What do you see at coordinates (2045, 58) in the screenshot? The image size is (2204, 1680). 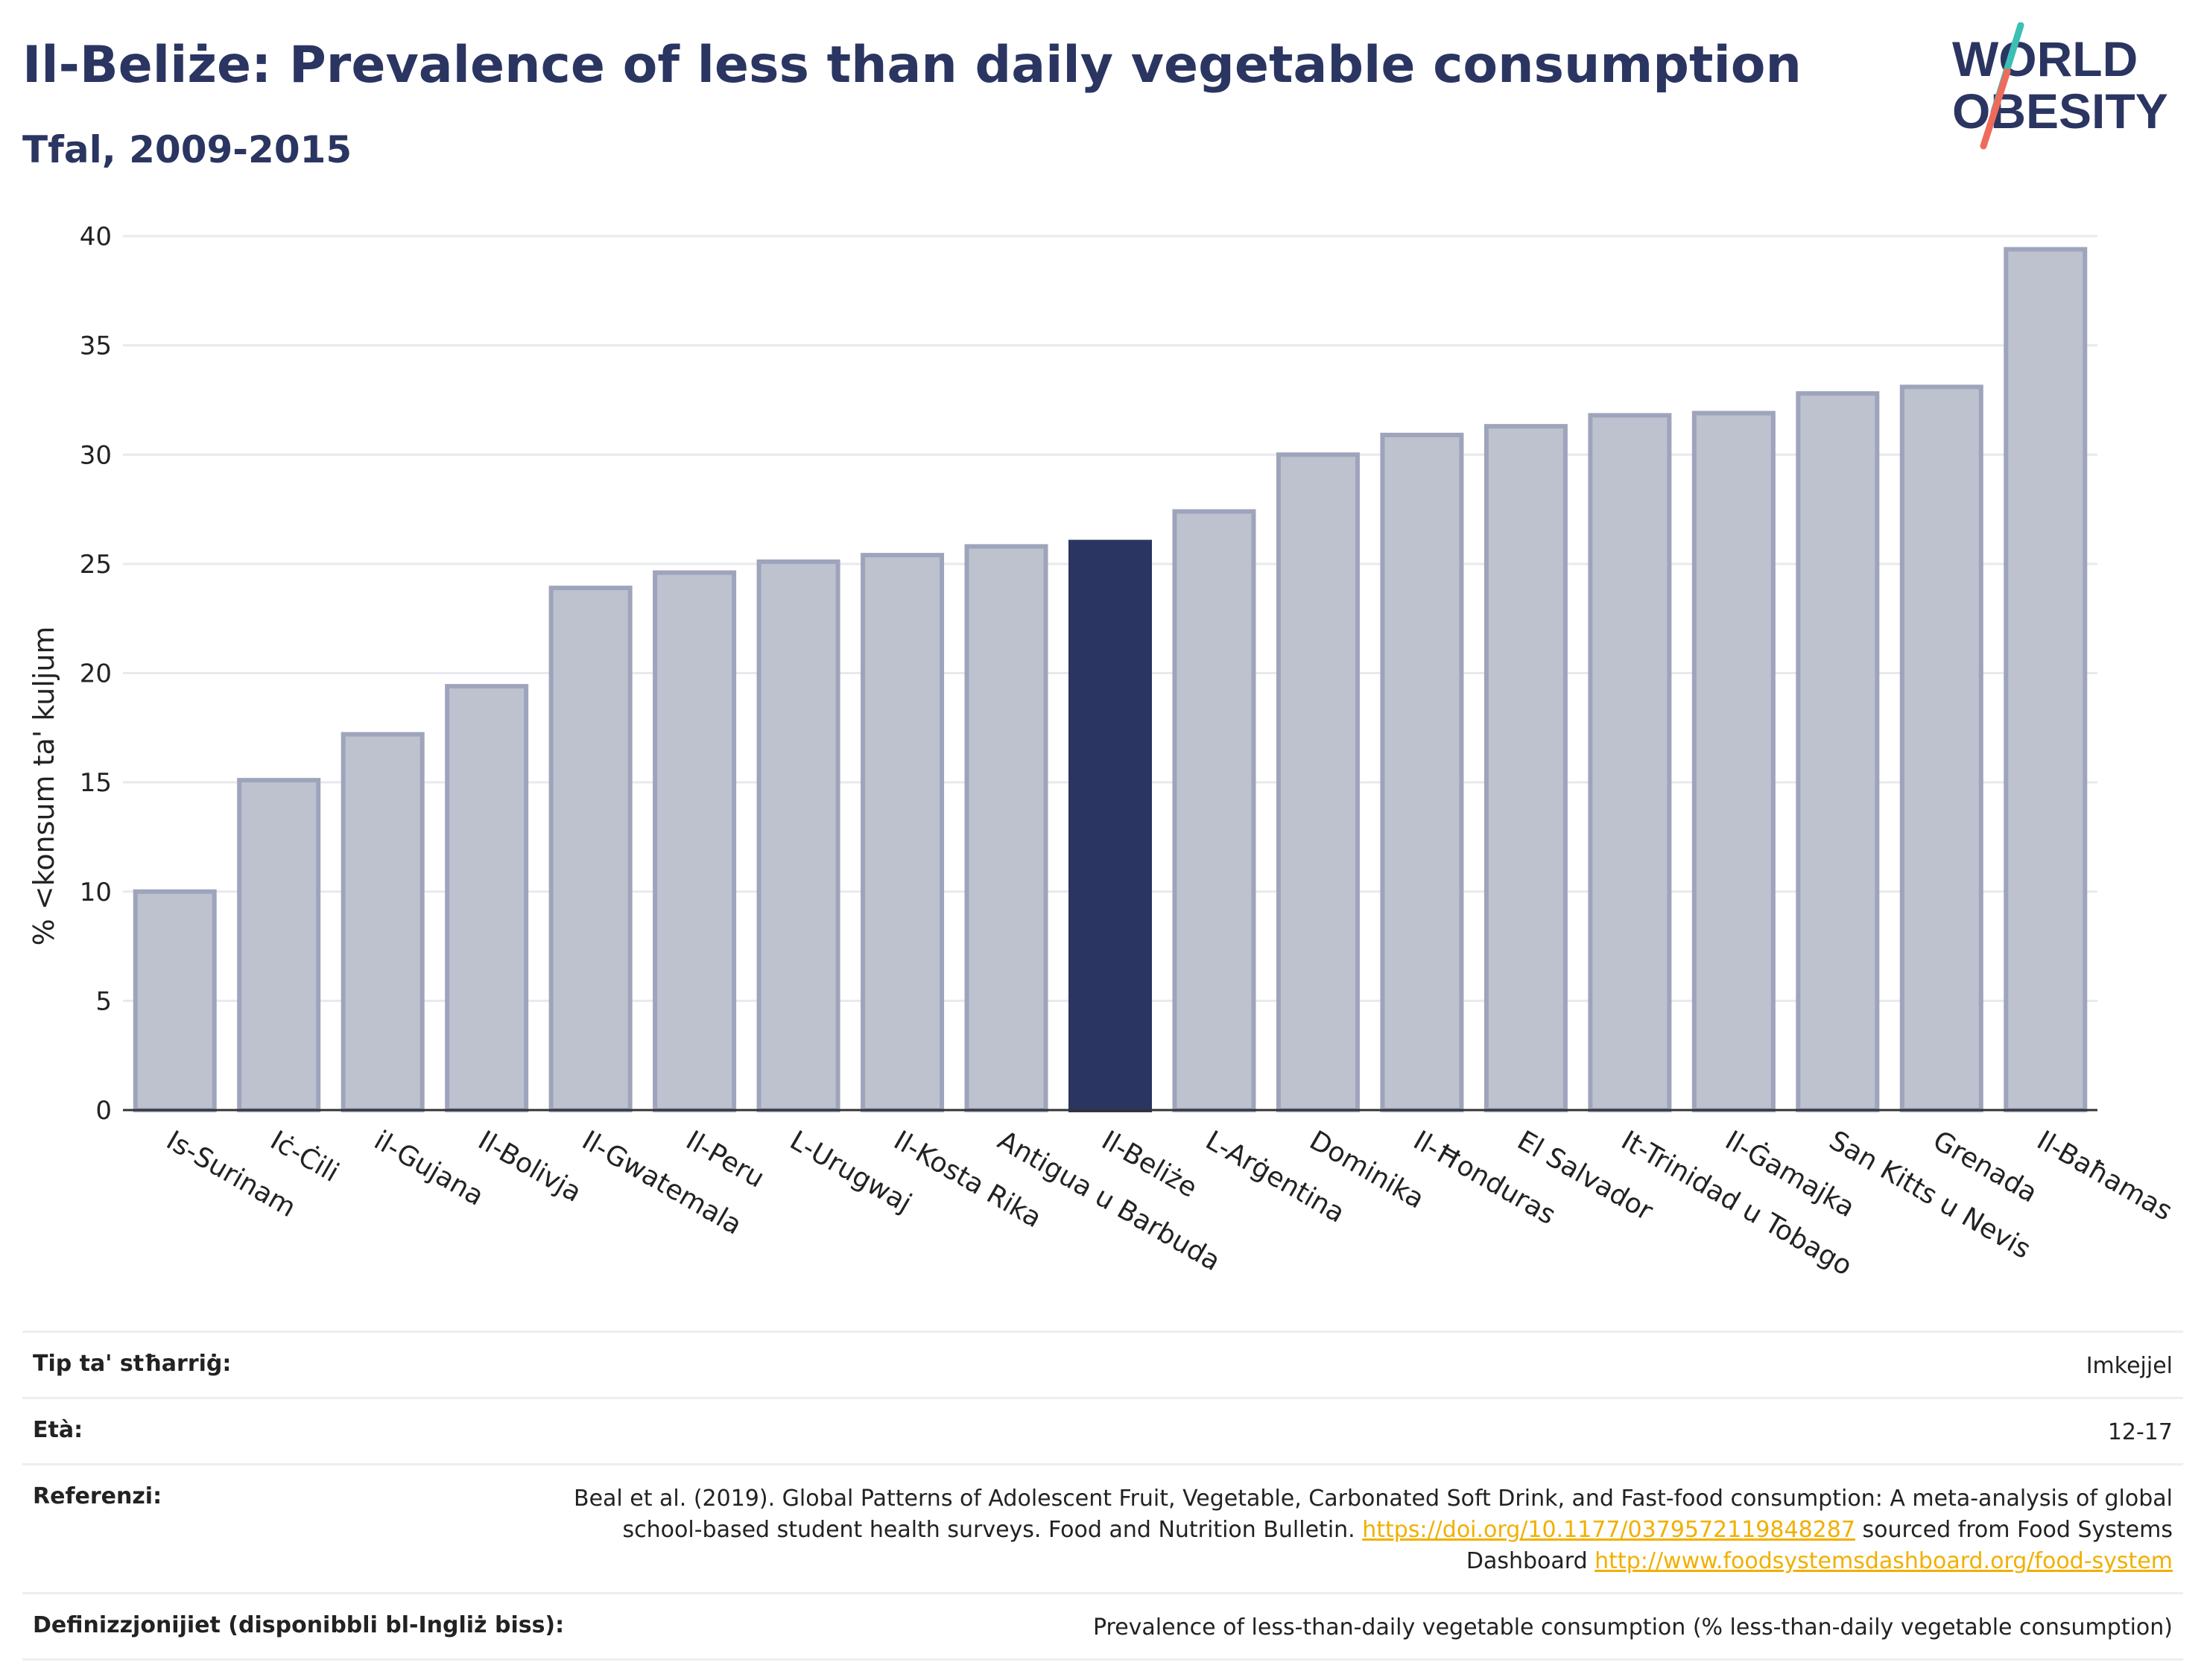 I see `logo-word-world: WORLD` at bounding box center [2045, 58].